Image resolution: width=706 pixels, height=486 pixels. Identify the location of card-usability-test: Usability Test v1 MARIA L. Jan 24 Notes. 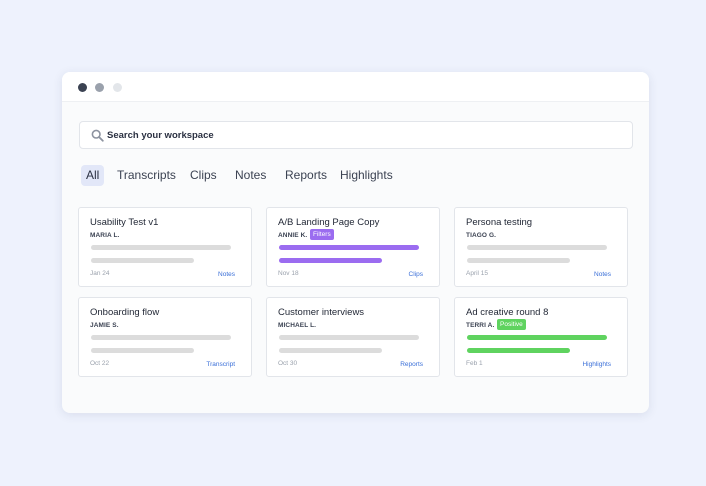
(165, 247).